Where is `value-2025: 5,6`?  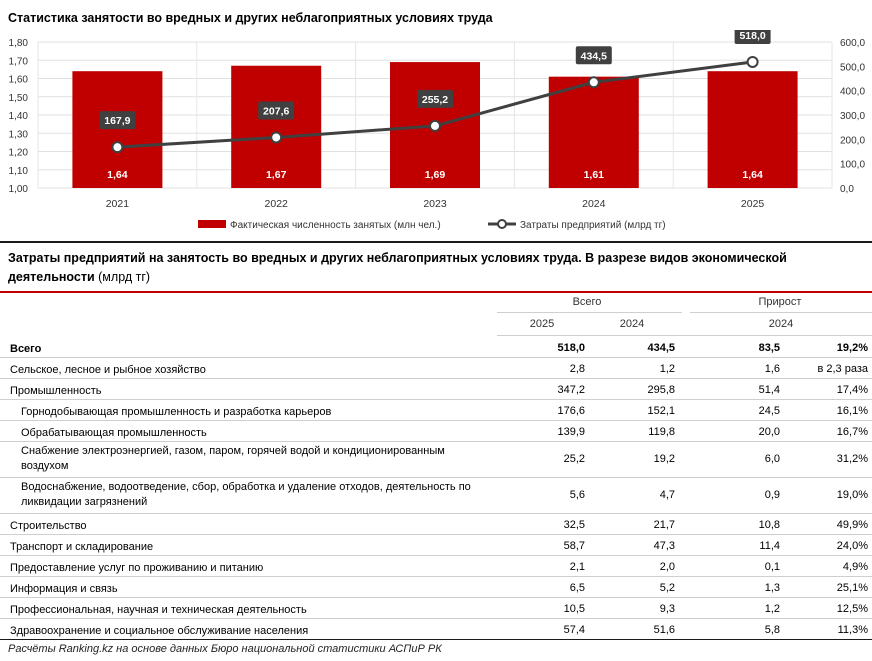
value-2025: 5,6 is located at coordinates (577, 495).